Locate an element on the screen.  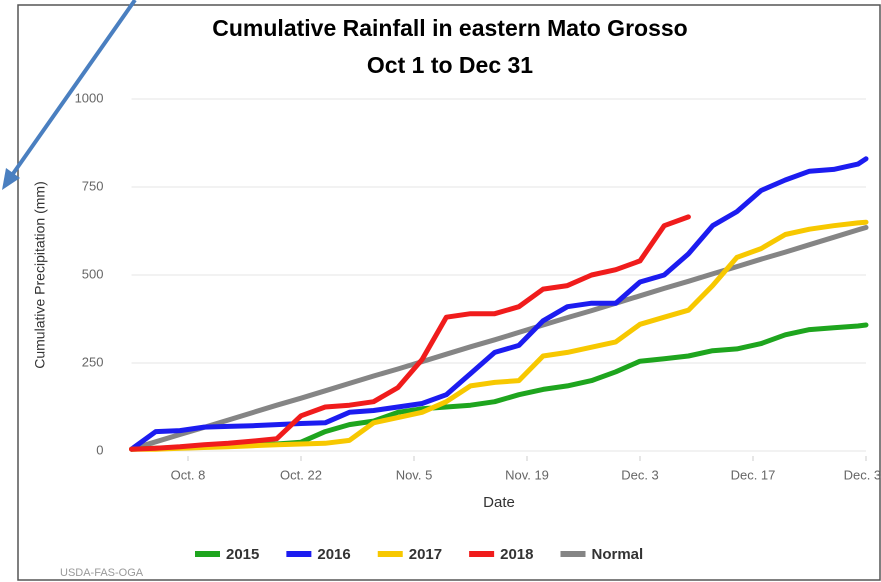
x-axis-label: Date is located at coordinates (499, 502).